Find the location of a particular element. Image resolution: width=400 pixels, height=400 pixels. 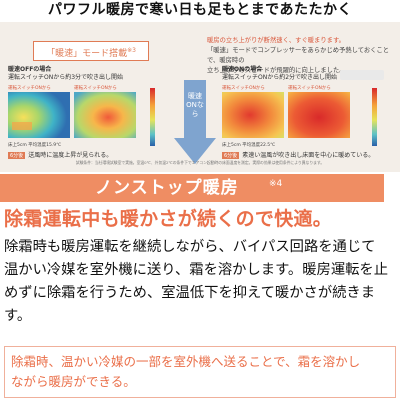

thermo-image-off-b: 運転スイッチONから is located at coordinates (105, 114).